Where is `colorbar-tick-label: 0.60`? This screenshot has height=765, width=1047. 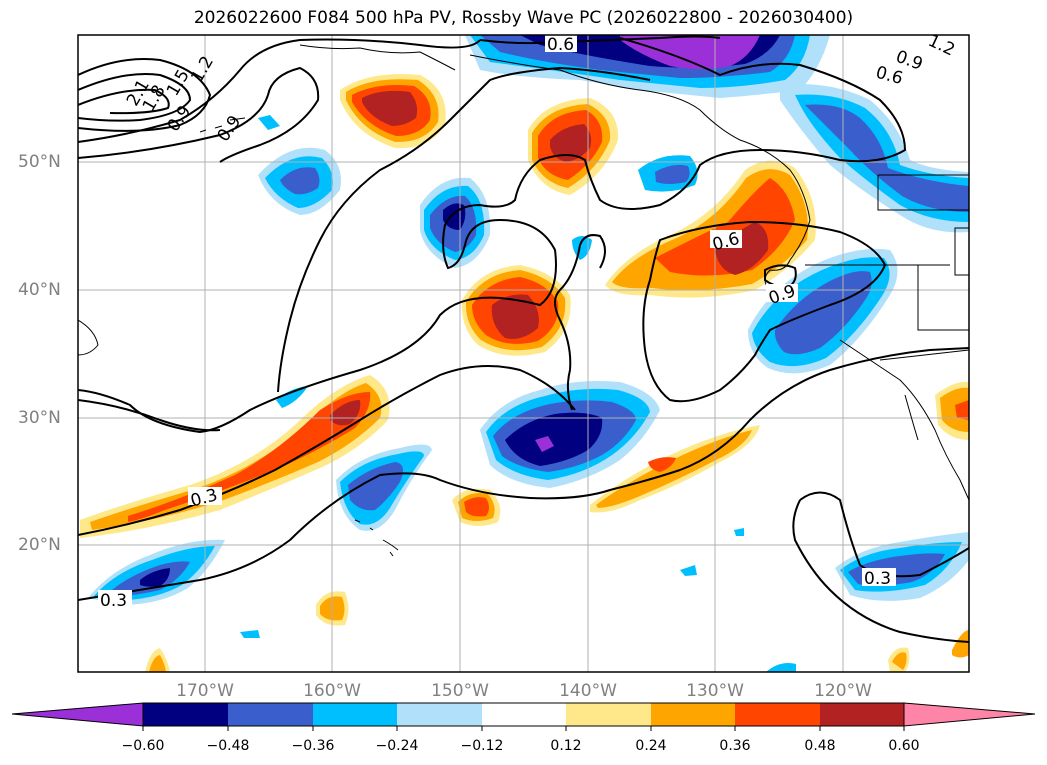 colorbar-tick-label: 0.60 is located at coordinates (903, 746).